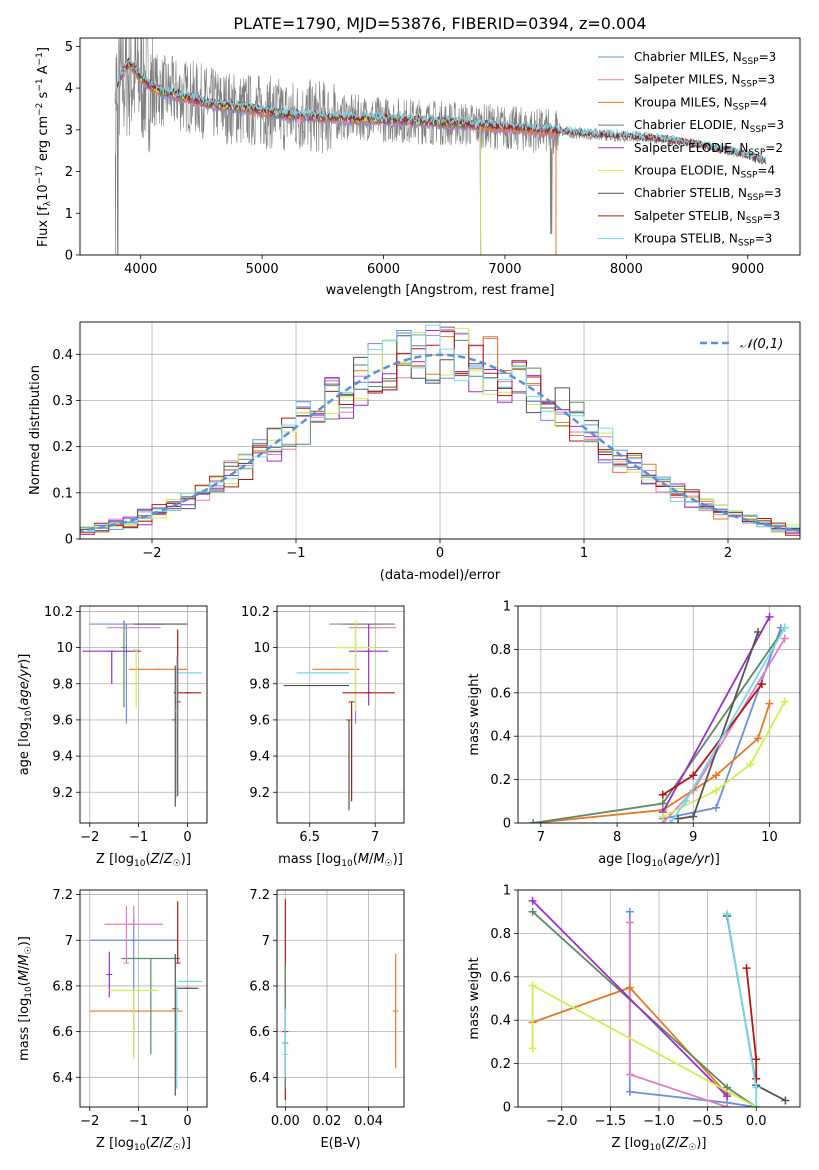  I want to click on x-axis-label: Z [log10(Z/Z☉)], so click(143, 1144).